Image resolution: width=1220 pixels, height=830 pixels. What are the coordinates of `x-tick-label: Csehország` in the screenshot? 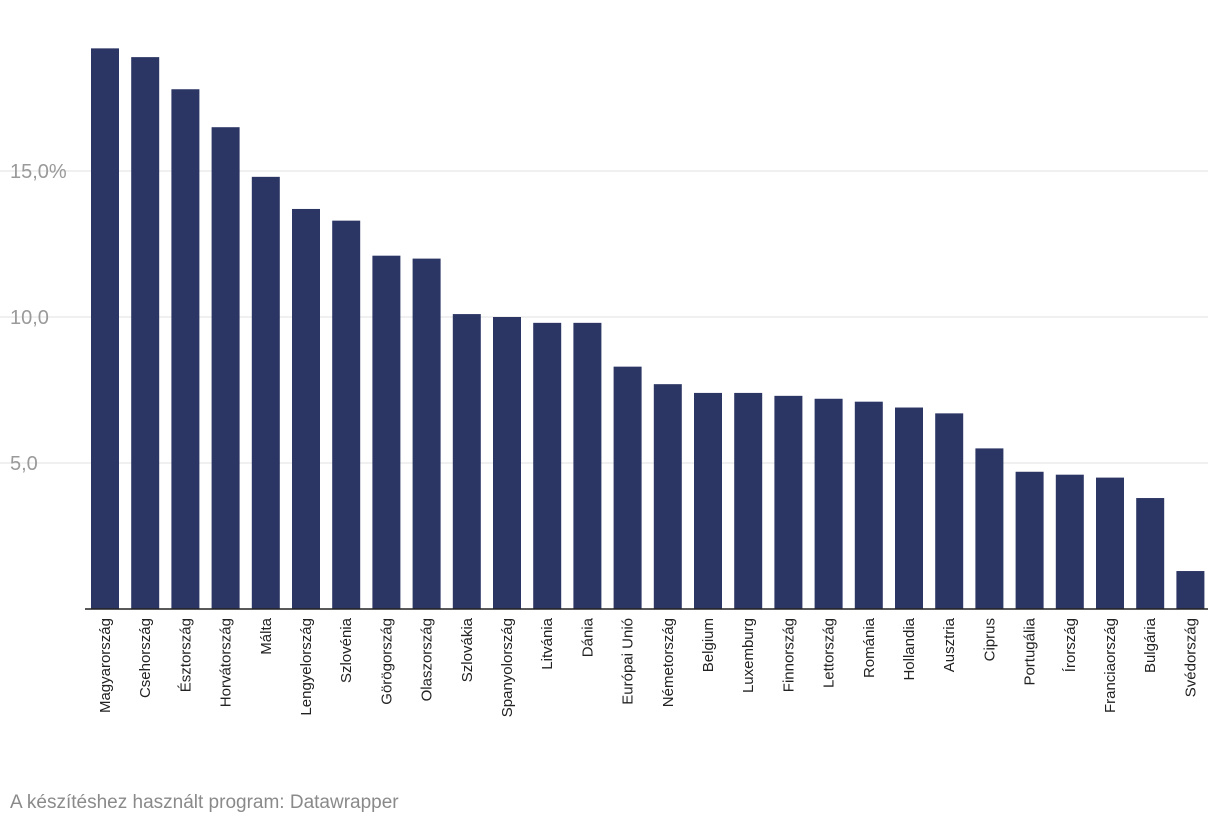 It's located at (145, 658).